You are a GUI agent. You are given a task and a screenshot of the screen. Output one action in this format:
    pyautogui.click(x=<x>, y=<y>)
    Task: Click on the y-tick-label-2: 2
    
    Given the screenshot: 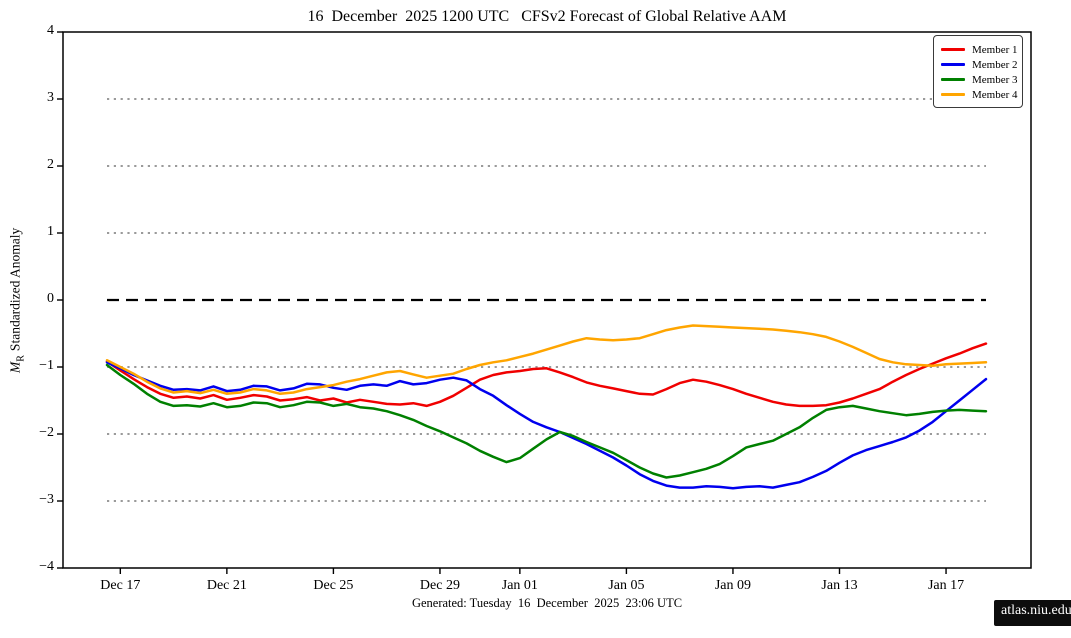 What is the action you would take?
    pyautogui.click(x=50, y=164)
    